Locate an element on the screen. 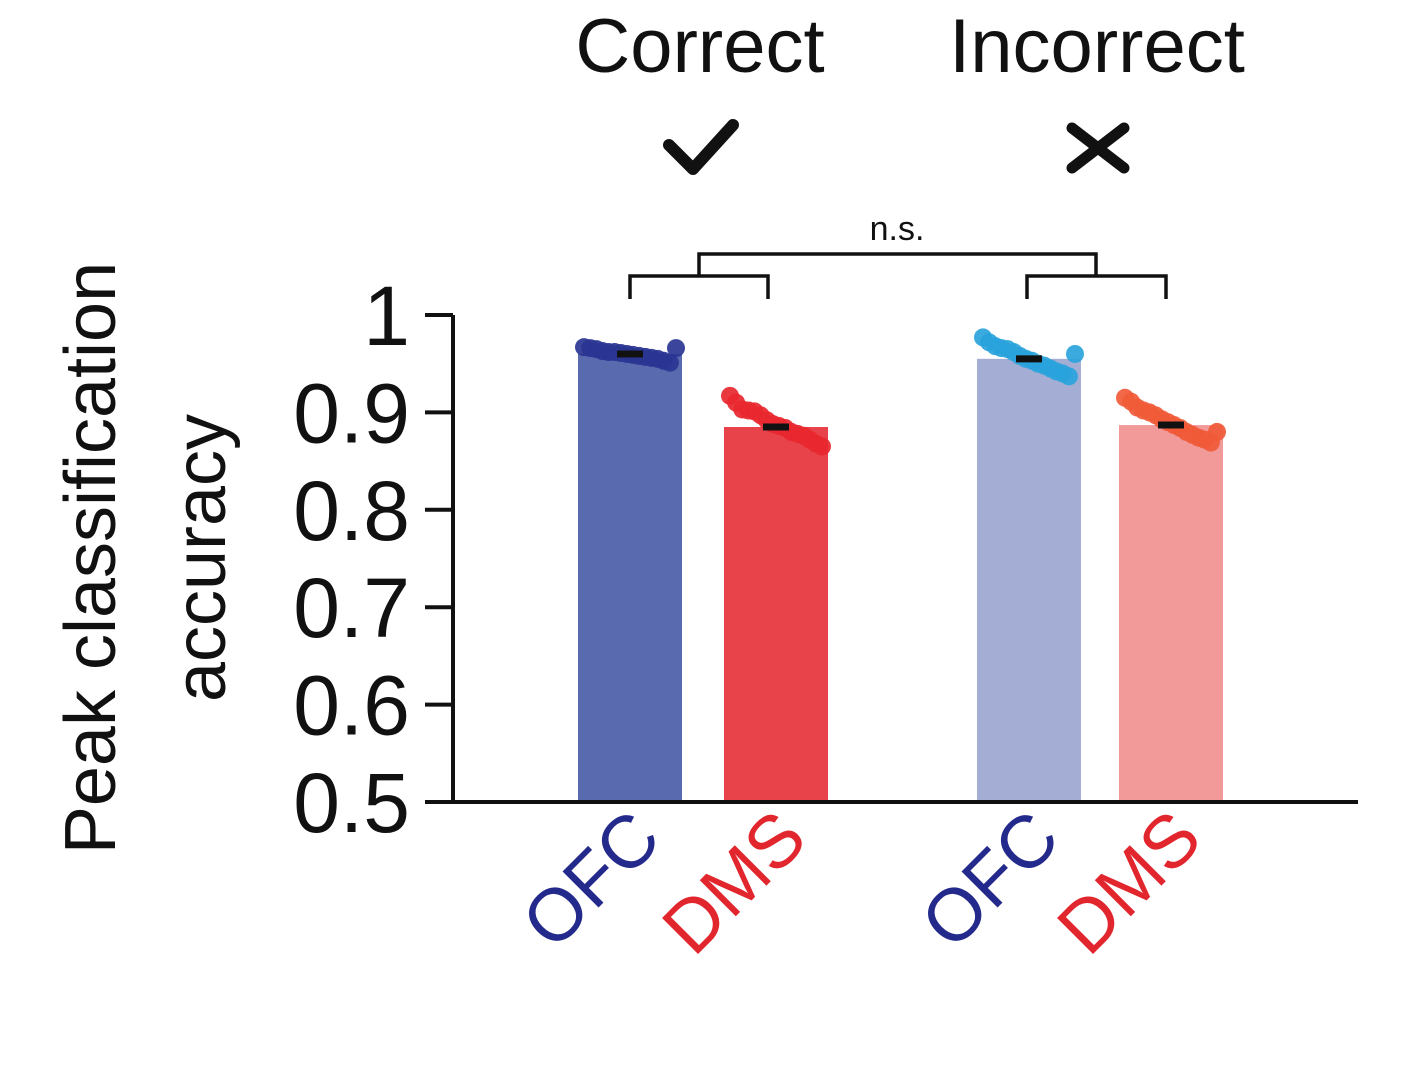 The width and height of the screenshot is (1406, 1080). y-tick-label: 1 is located at coordinates (386, 316).